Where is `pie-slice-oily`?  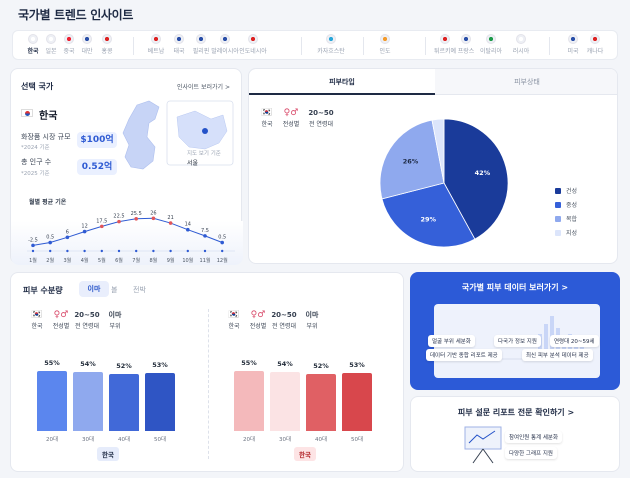
pie-slice-oily is located at coordinates (438, 151).